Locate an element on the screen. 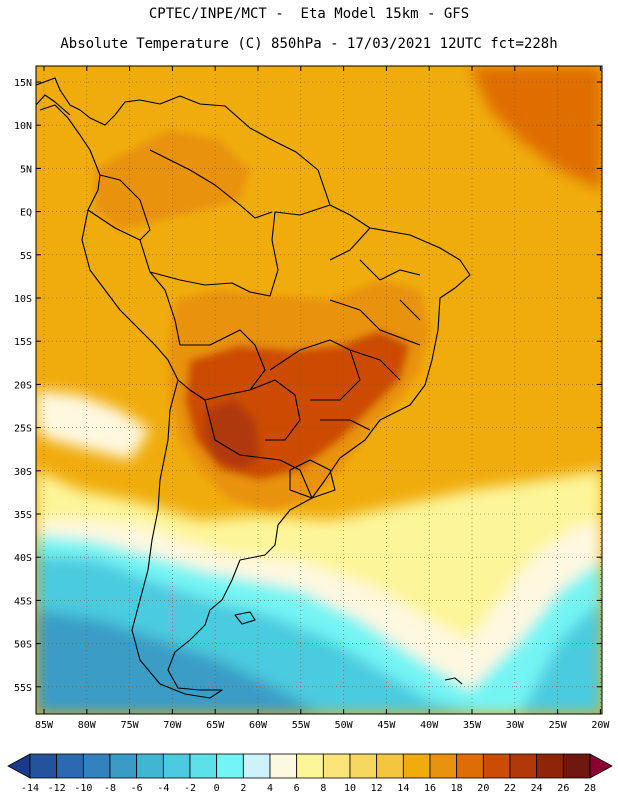 The image size is (618, 800). colorbar-label: 6 is located at coordinates (297, 788).